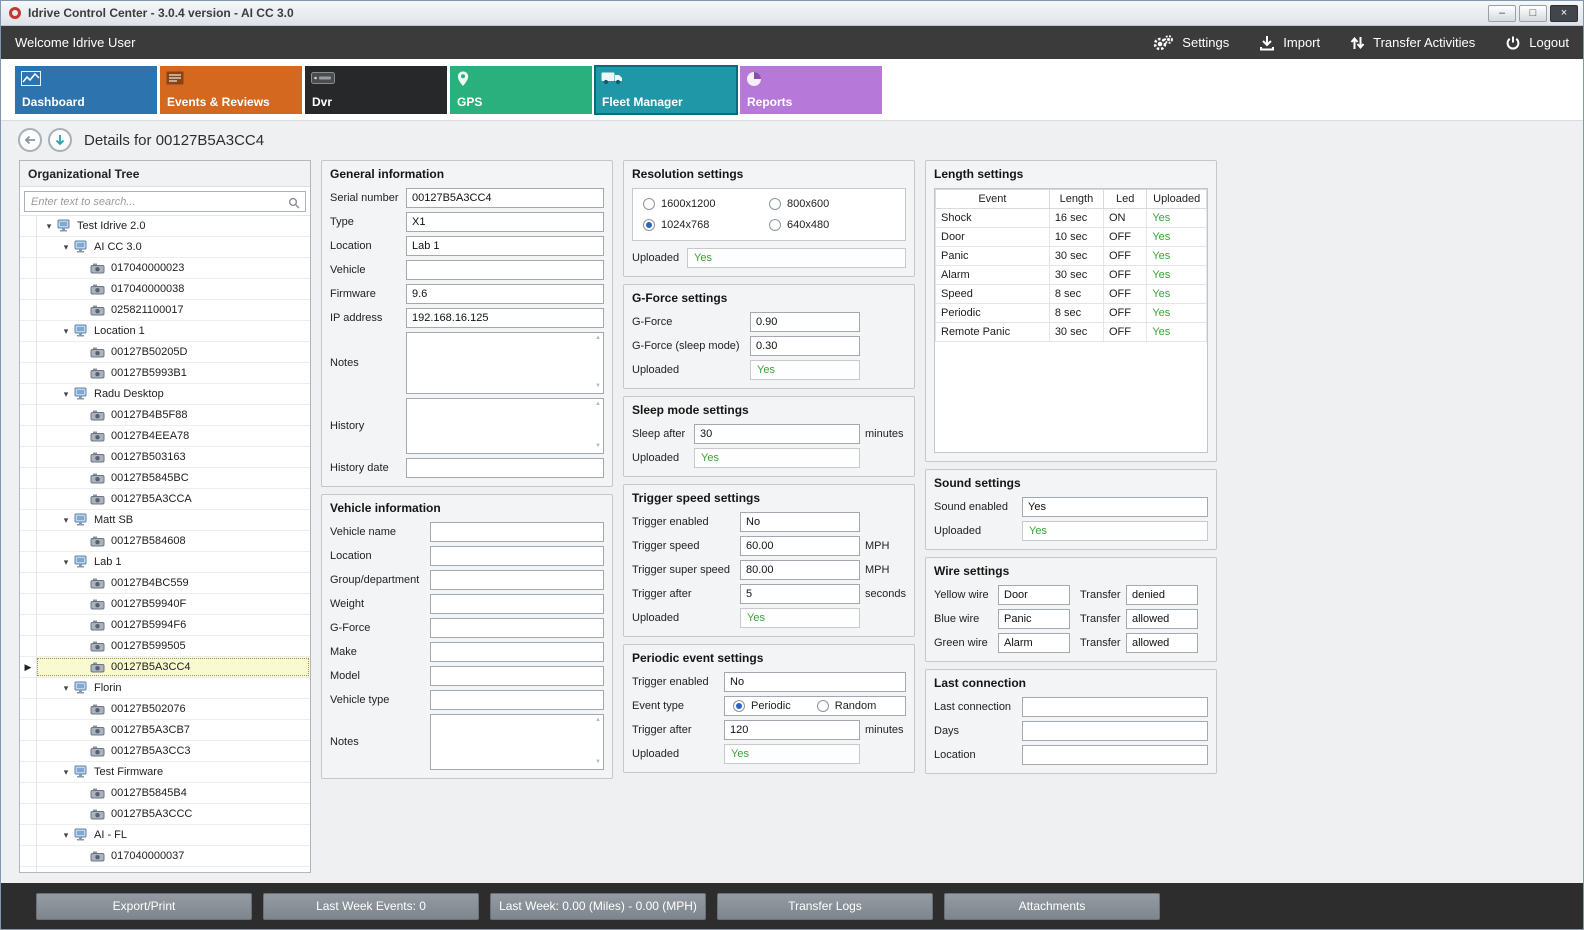  I want to click on group-department-input, so click(517, 580).